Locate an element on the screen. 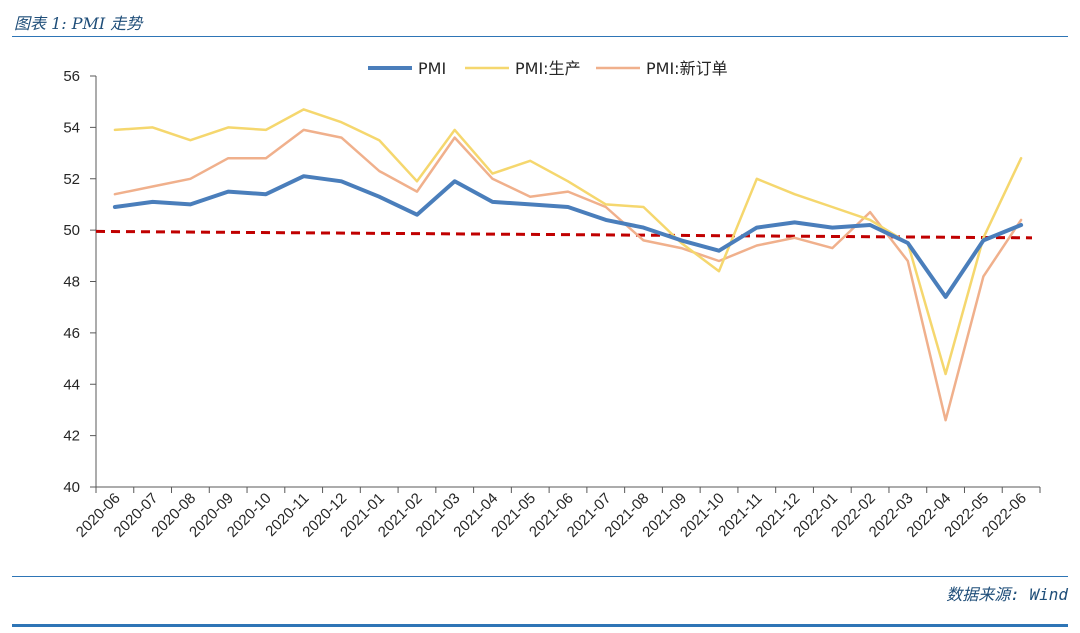  y-tick-label: 46 is located at coordinates (71, 333).